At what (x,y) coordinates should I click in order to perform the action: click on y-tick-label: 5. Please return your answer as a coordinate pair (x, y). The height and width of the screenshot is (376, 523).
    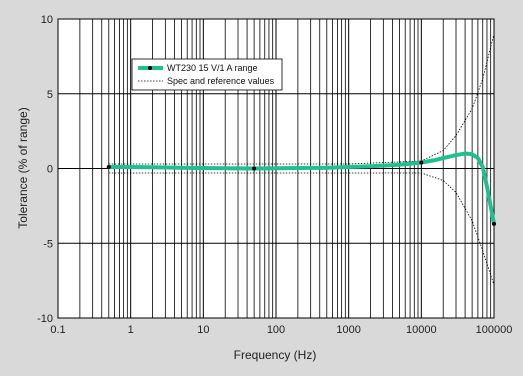
    Looking at the image, I should click on (50, 95).